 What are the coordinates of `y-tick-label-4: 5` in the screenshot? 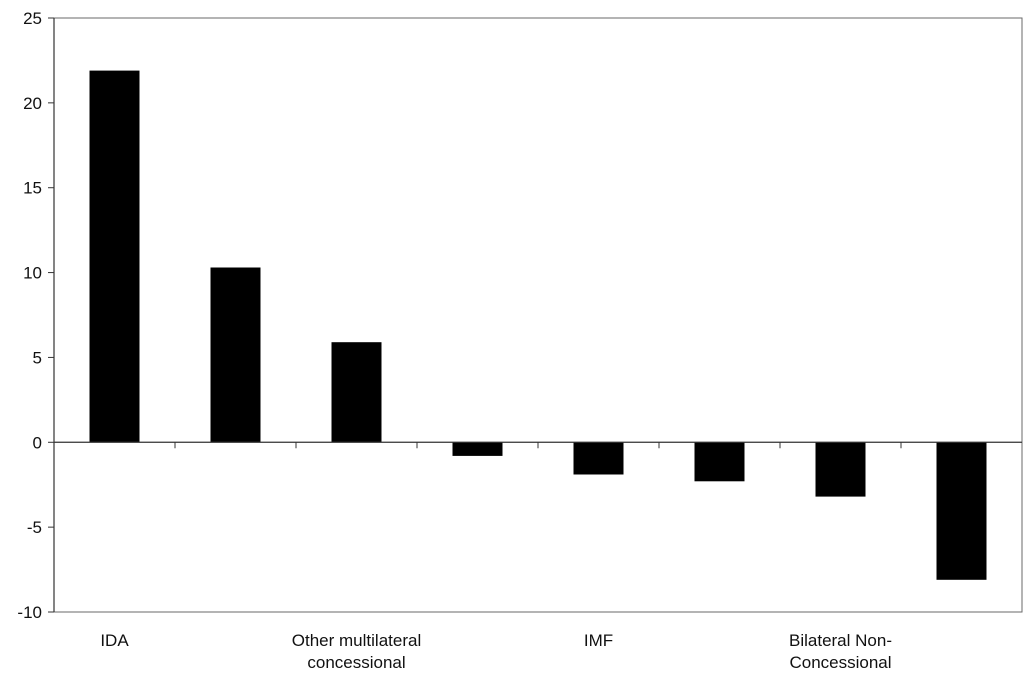 It's located at (37, 357).